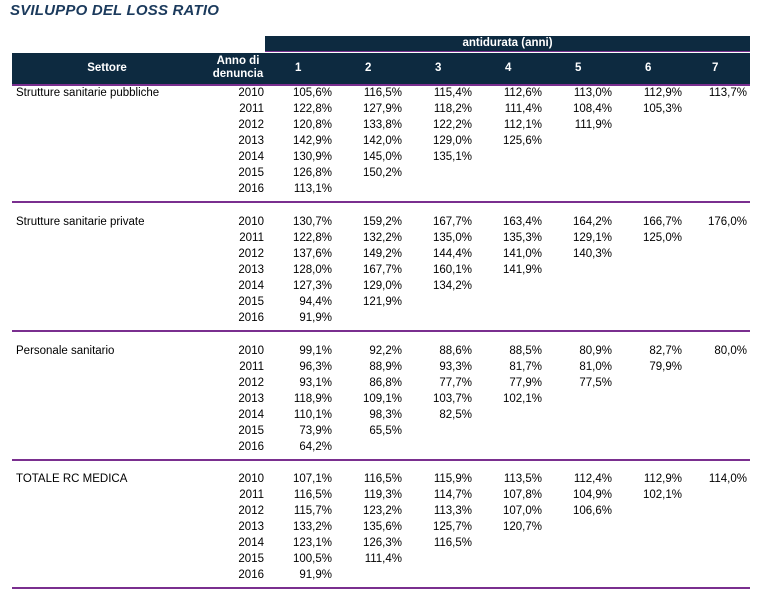 The width and height of the screenshot is (778, 600). Describe the element at coordinates (665, 351) in the screenshot. I see `value-cell: 82,7%` at that location.